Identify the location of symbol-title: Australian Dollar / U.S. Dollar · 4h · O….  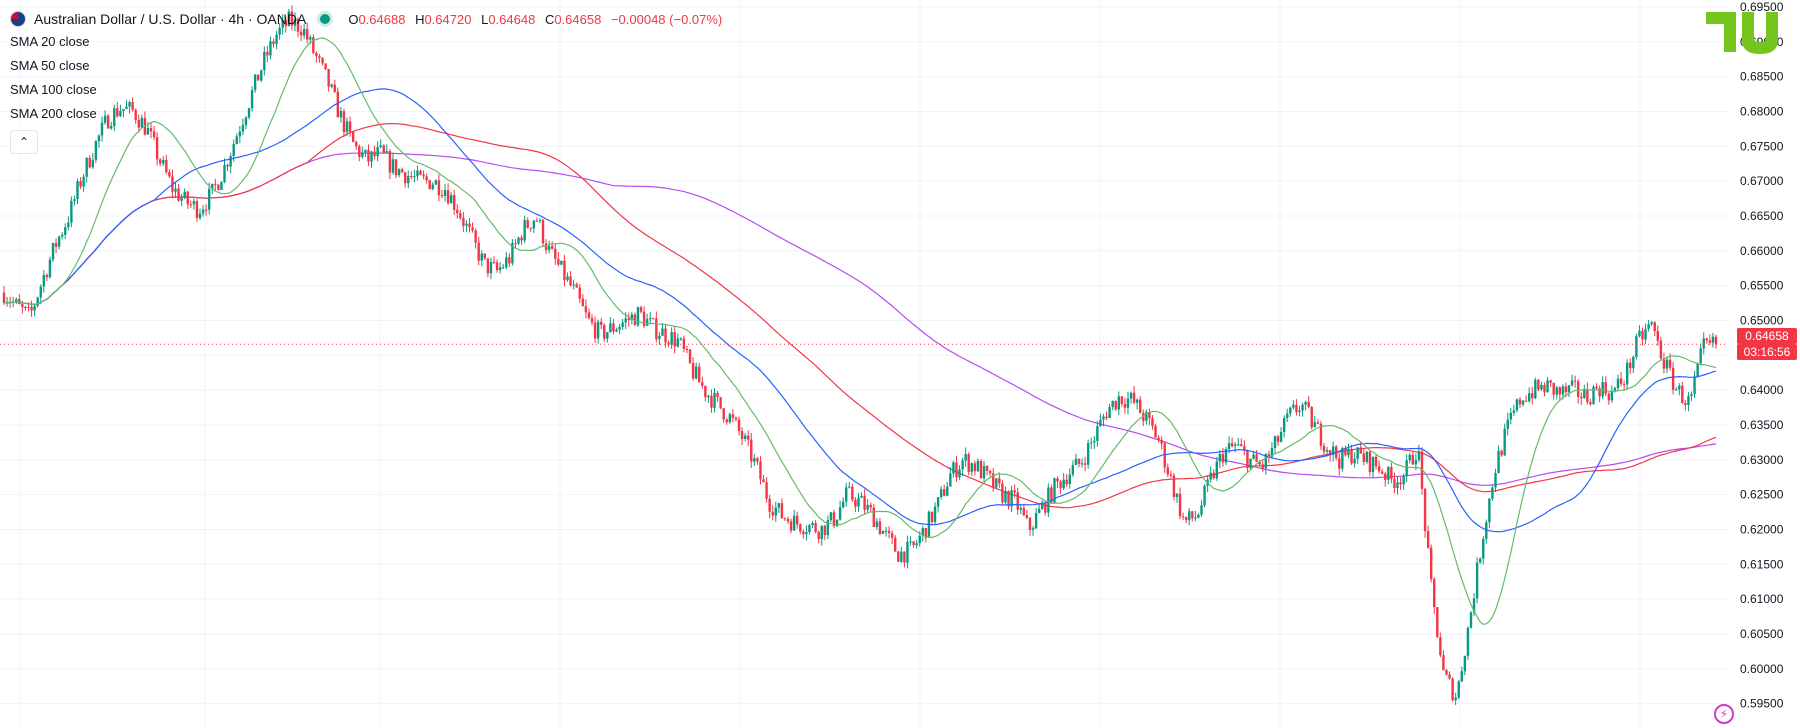
(170, 19).